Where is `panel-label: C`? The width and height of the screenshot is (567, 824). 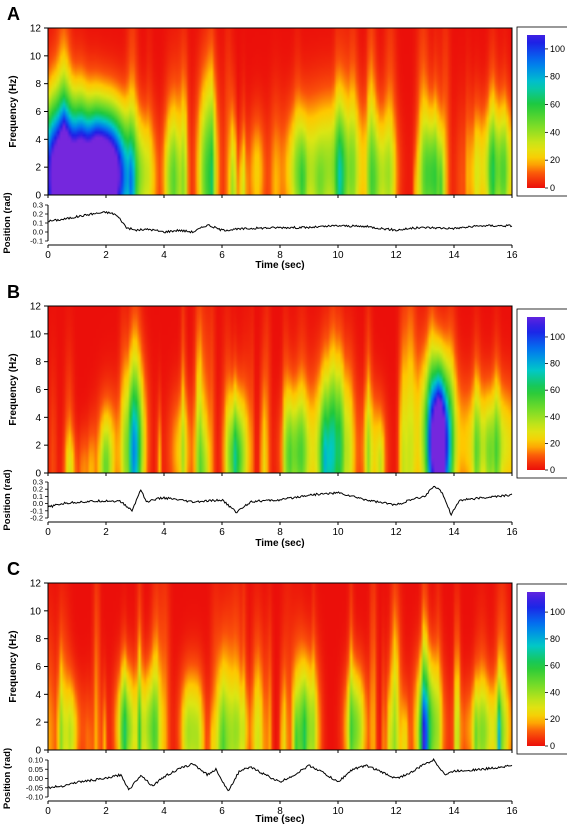 panel-label: C is located at coordinates (13, 569).